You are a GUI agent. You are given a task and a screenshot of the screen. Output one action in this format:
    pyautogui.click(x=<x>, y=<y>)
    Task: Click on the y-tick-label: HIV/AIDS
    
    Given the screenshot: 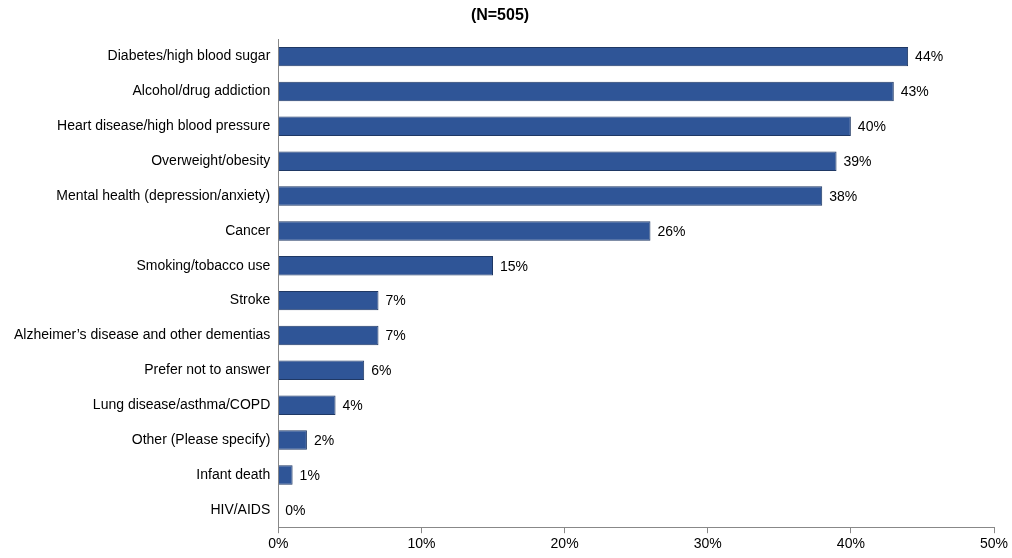 What is the action you would take?
    pyautogui.click(x=240, y=508)
    